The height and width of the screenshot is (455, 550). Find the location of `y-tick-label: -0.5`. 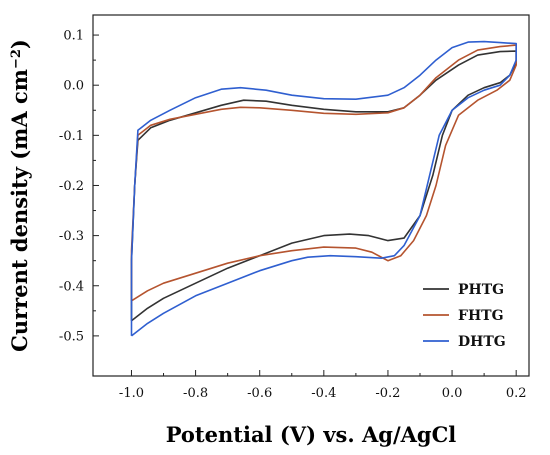

y-tick-label: -0.5 is located at coordinates (71, 336).